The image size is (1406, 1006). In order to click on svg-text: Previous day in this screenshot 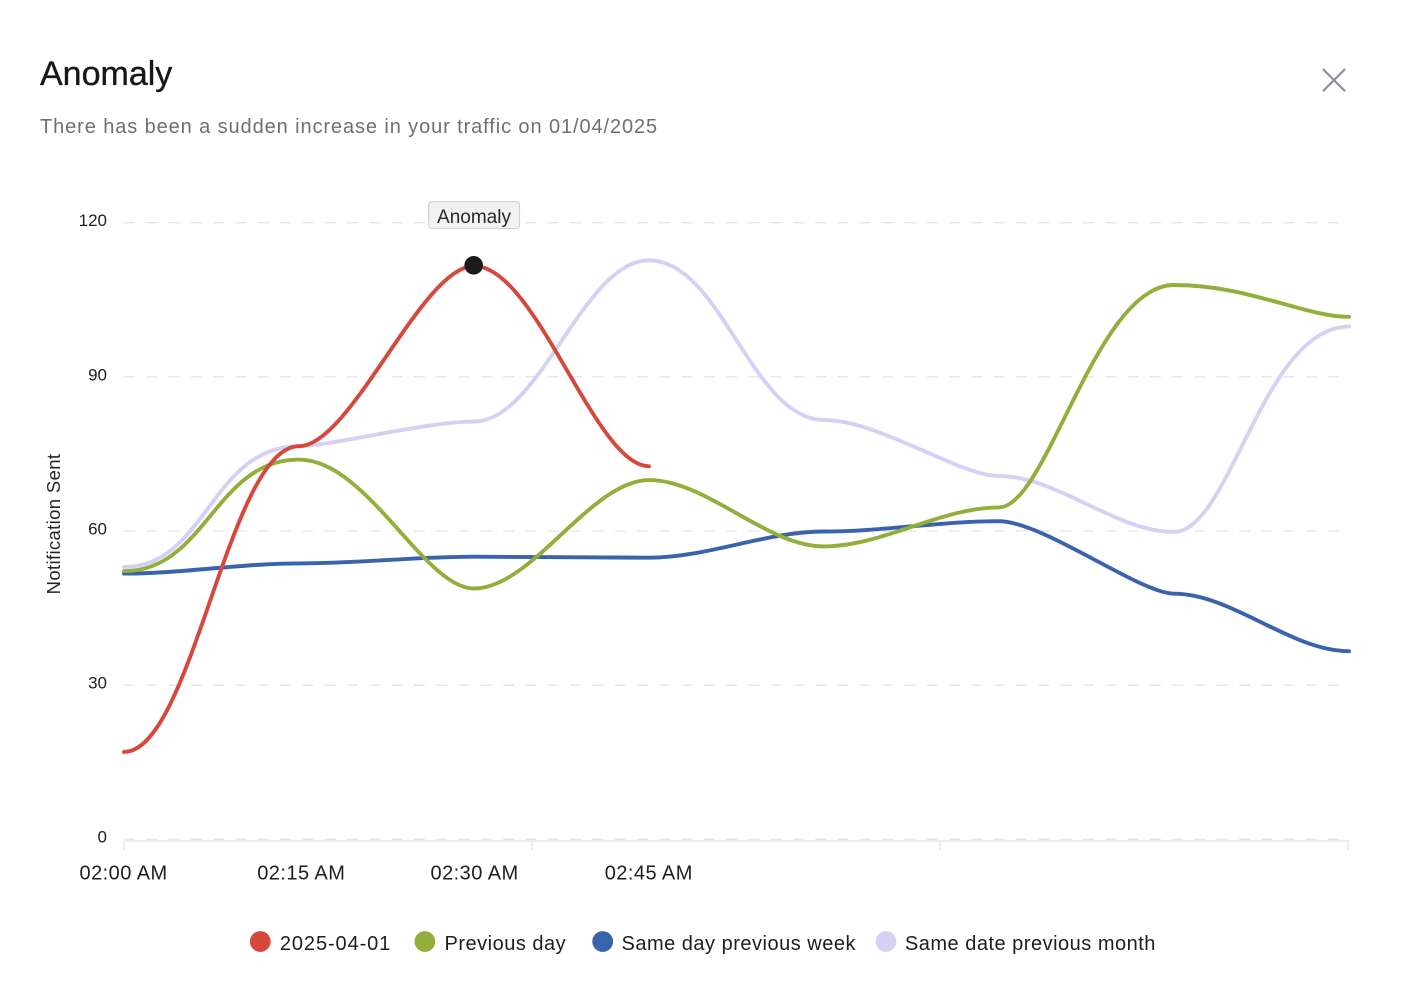, I will do `click(506, 944)`.